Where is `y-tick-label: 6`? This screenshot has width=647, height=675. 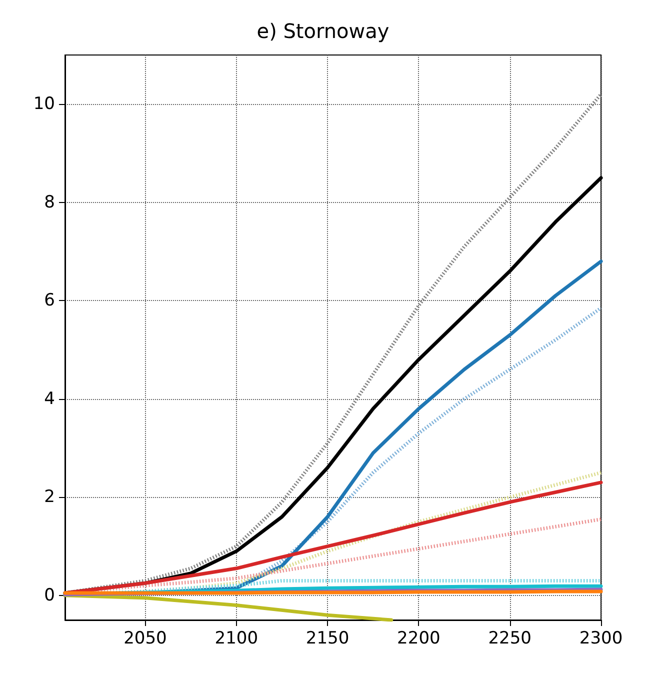 y-tick-label: 6 is located at coordinates (49, 300).